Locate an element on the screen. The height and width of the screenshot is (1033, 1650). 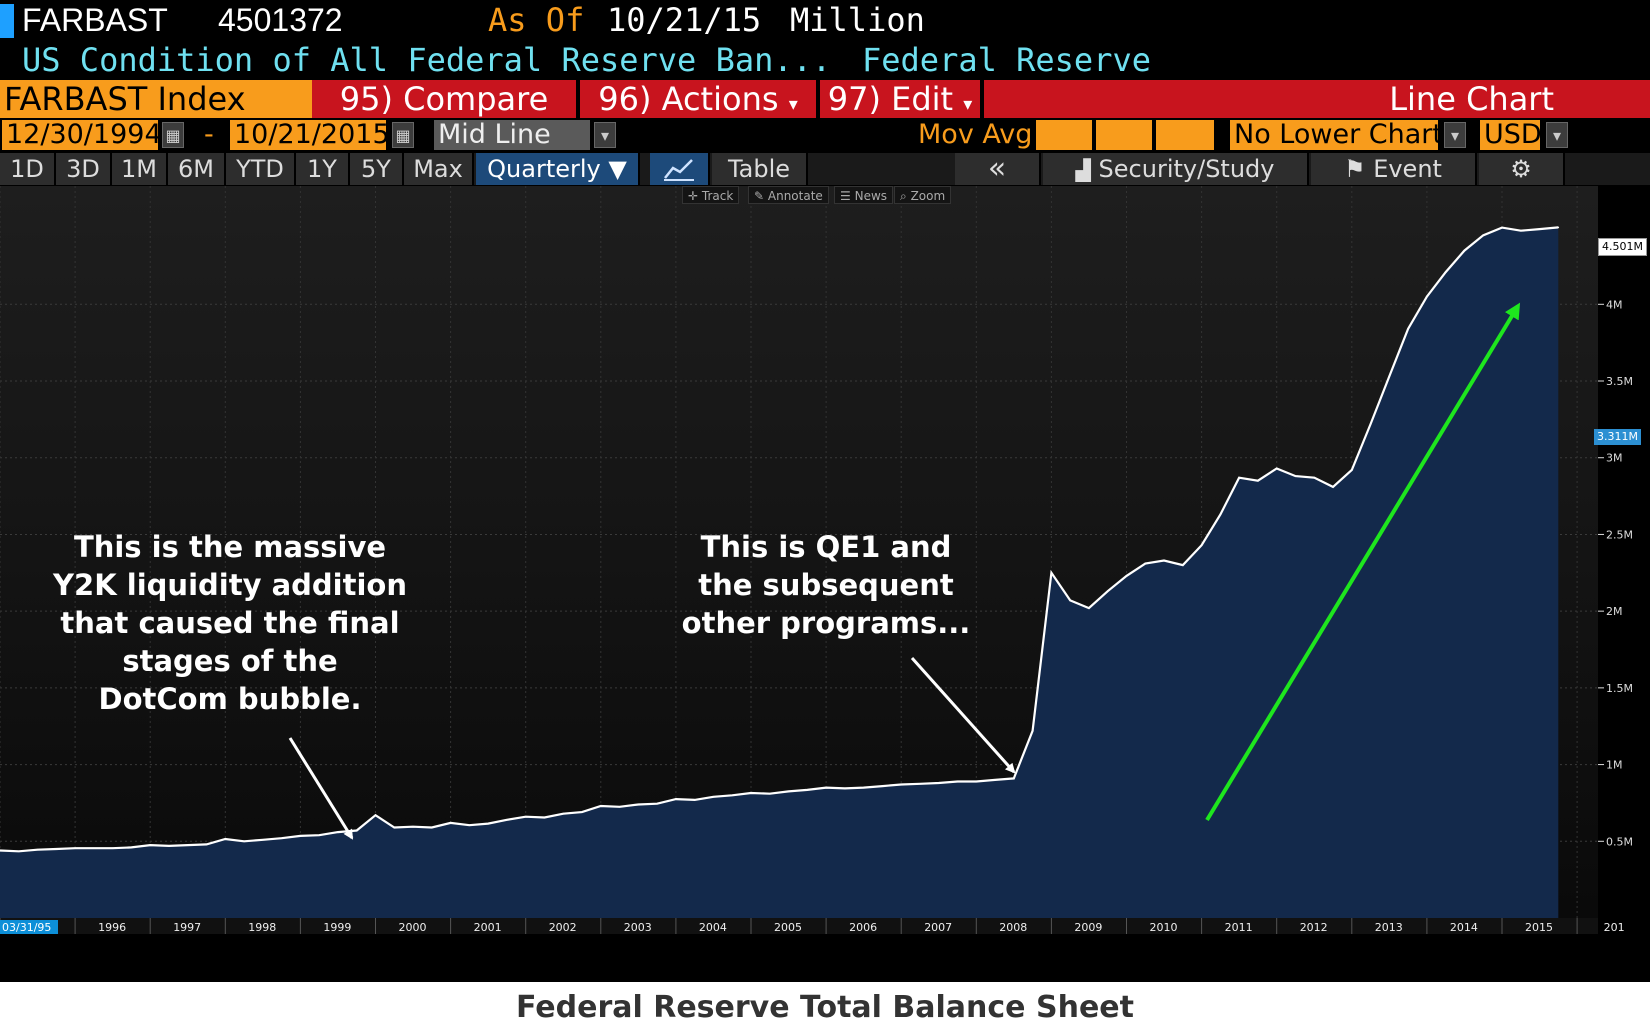
event-button: ⚑ Event is located at coordinates (1394, 169).